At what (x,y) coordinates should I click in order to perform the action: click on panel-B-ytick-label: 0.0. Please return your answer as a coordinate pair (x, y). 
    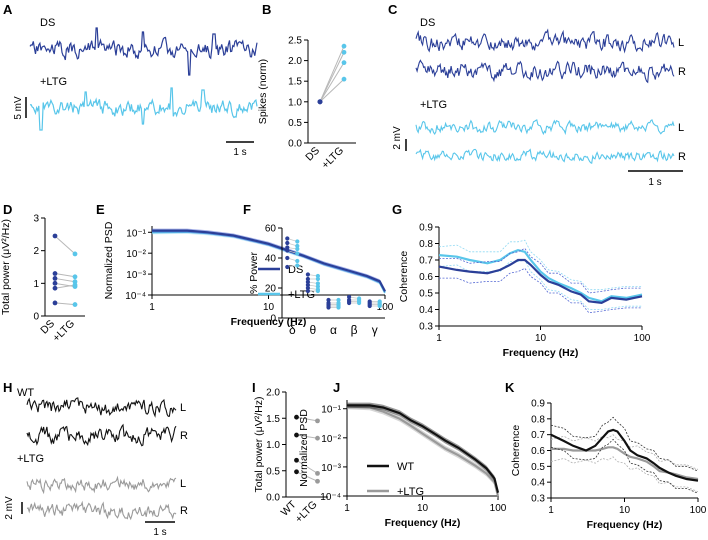
    Looking at the image, I should click on (295, 144).